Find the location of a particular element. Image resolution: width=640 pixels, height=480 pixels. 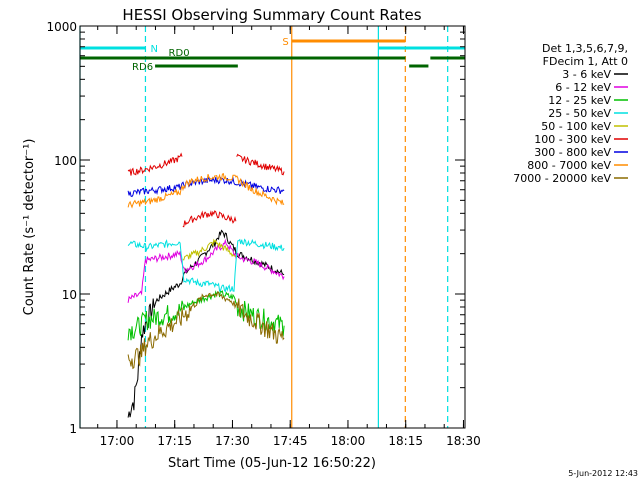

legend-label-2: 12 - 25 keV is located at coordinates (579, 100).